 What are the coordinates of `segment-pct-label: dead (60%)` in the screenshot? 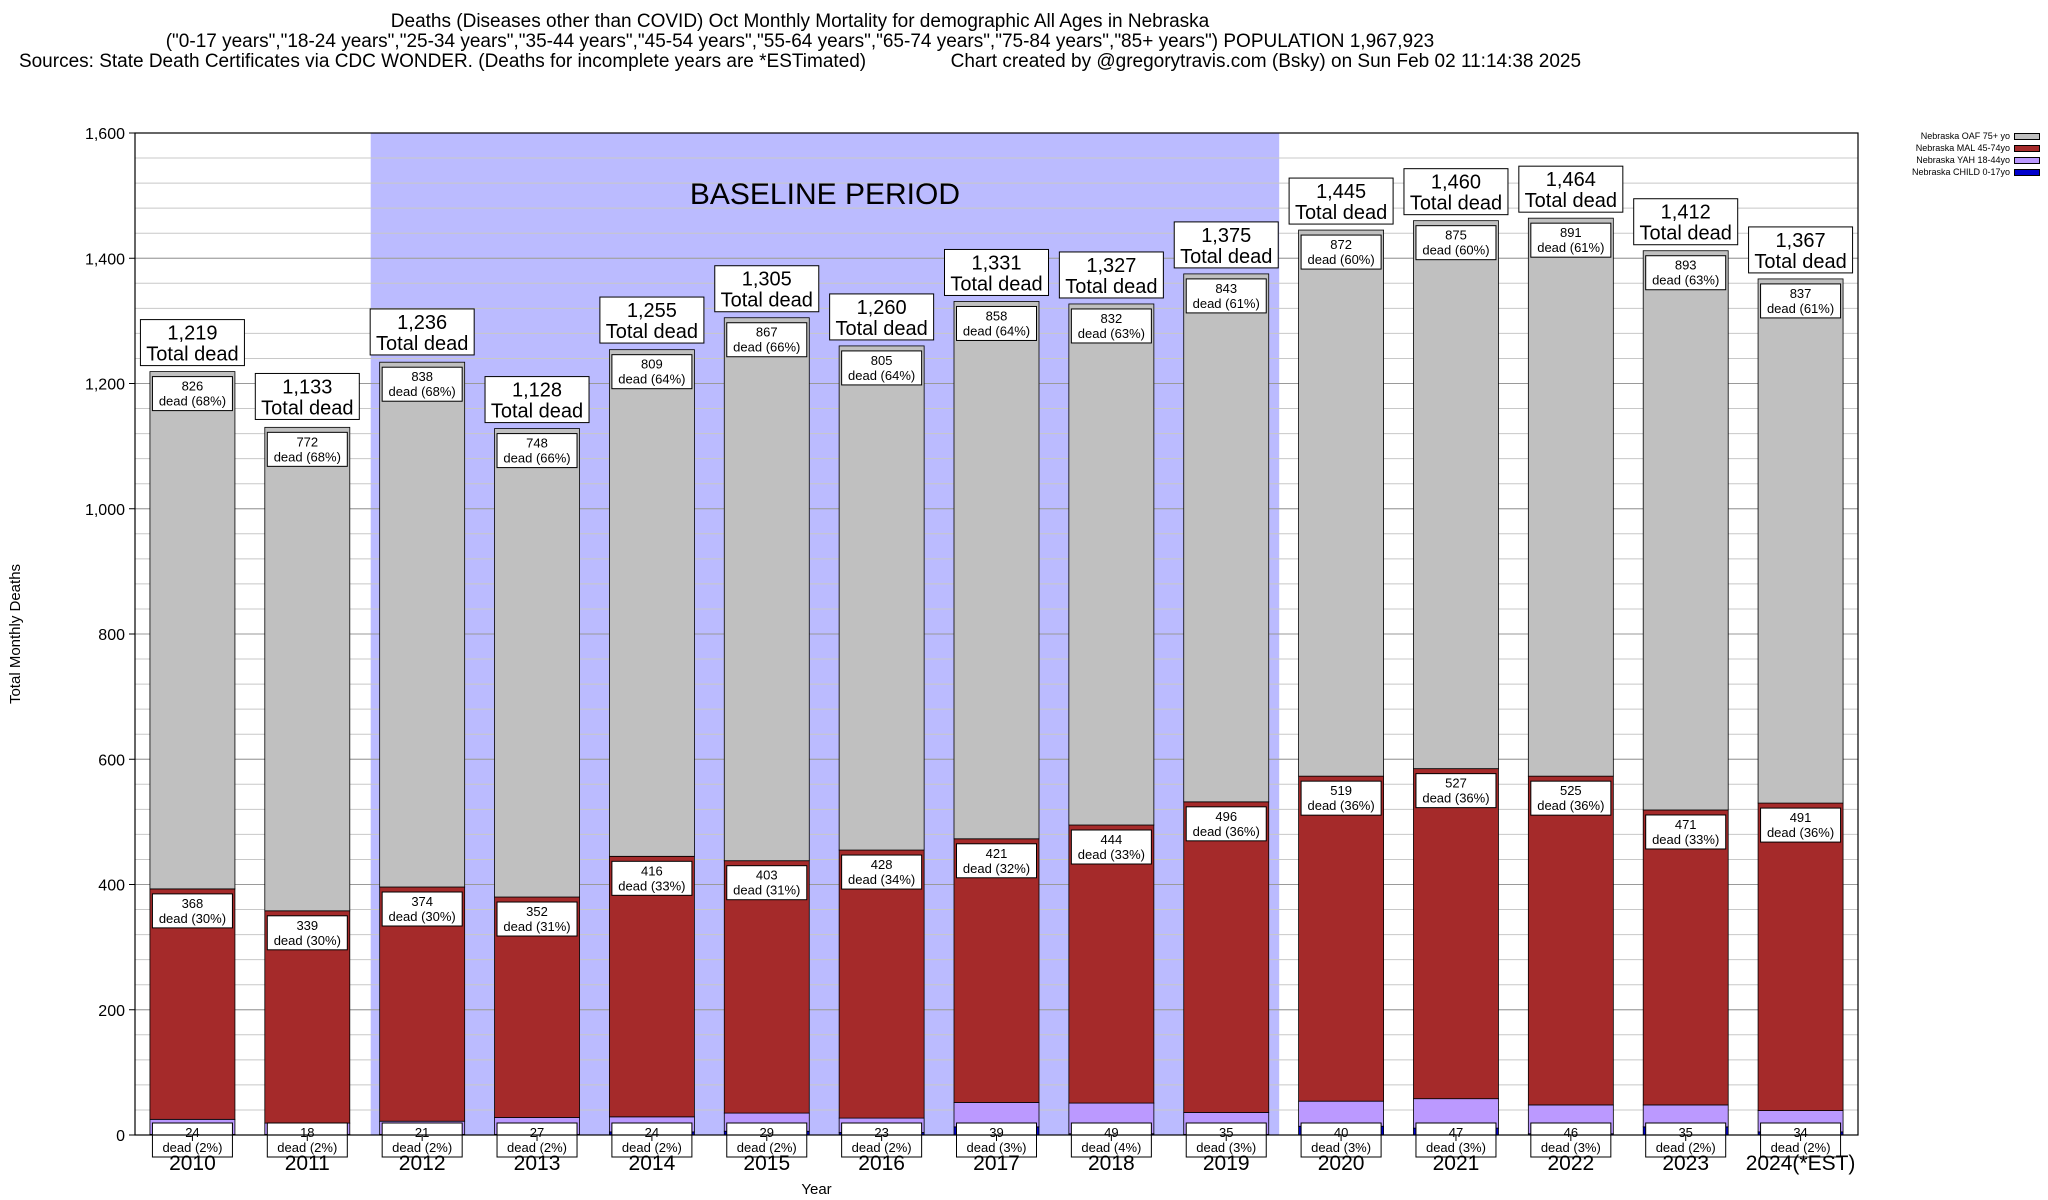 It's located at (1455, 250).